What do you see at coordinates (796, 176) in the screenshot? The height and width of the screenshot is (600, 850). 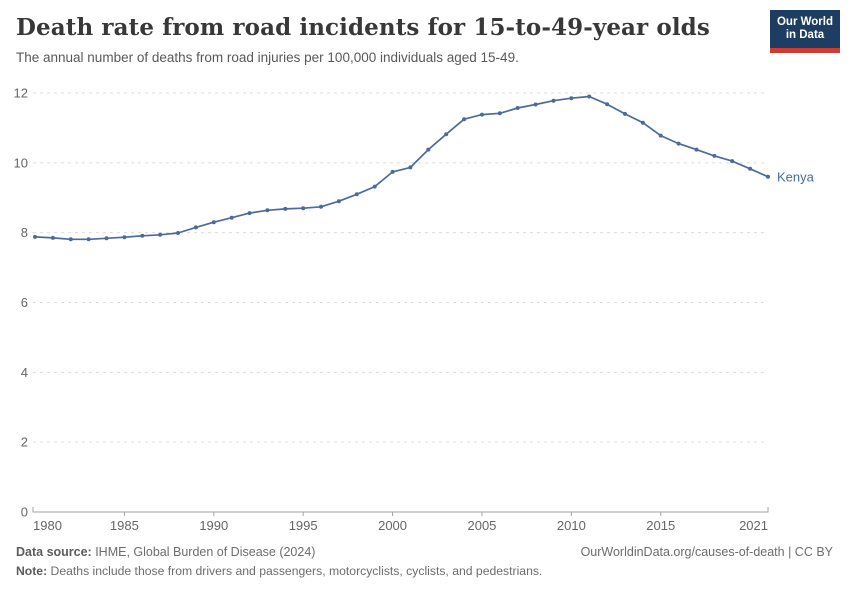 I see `entity-label-kenya: Kenya` at bounding box center [796, 176].